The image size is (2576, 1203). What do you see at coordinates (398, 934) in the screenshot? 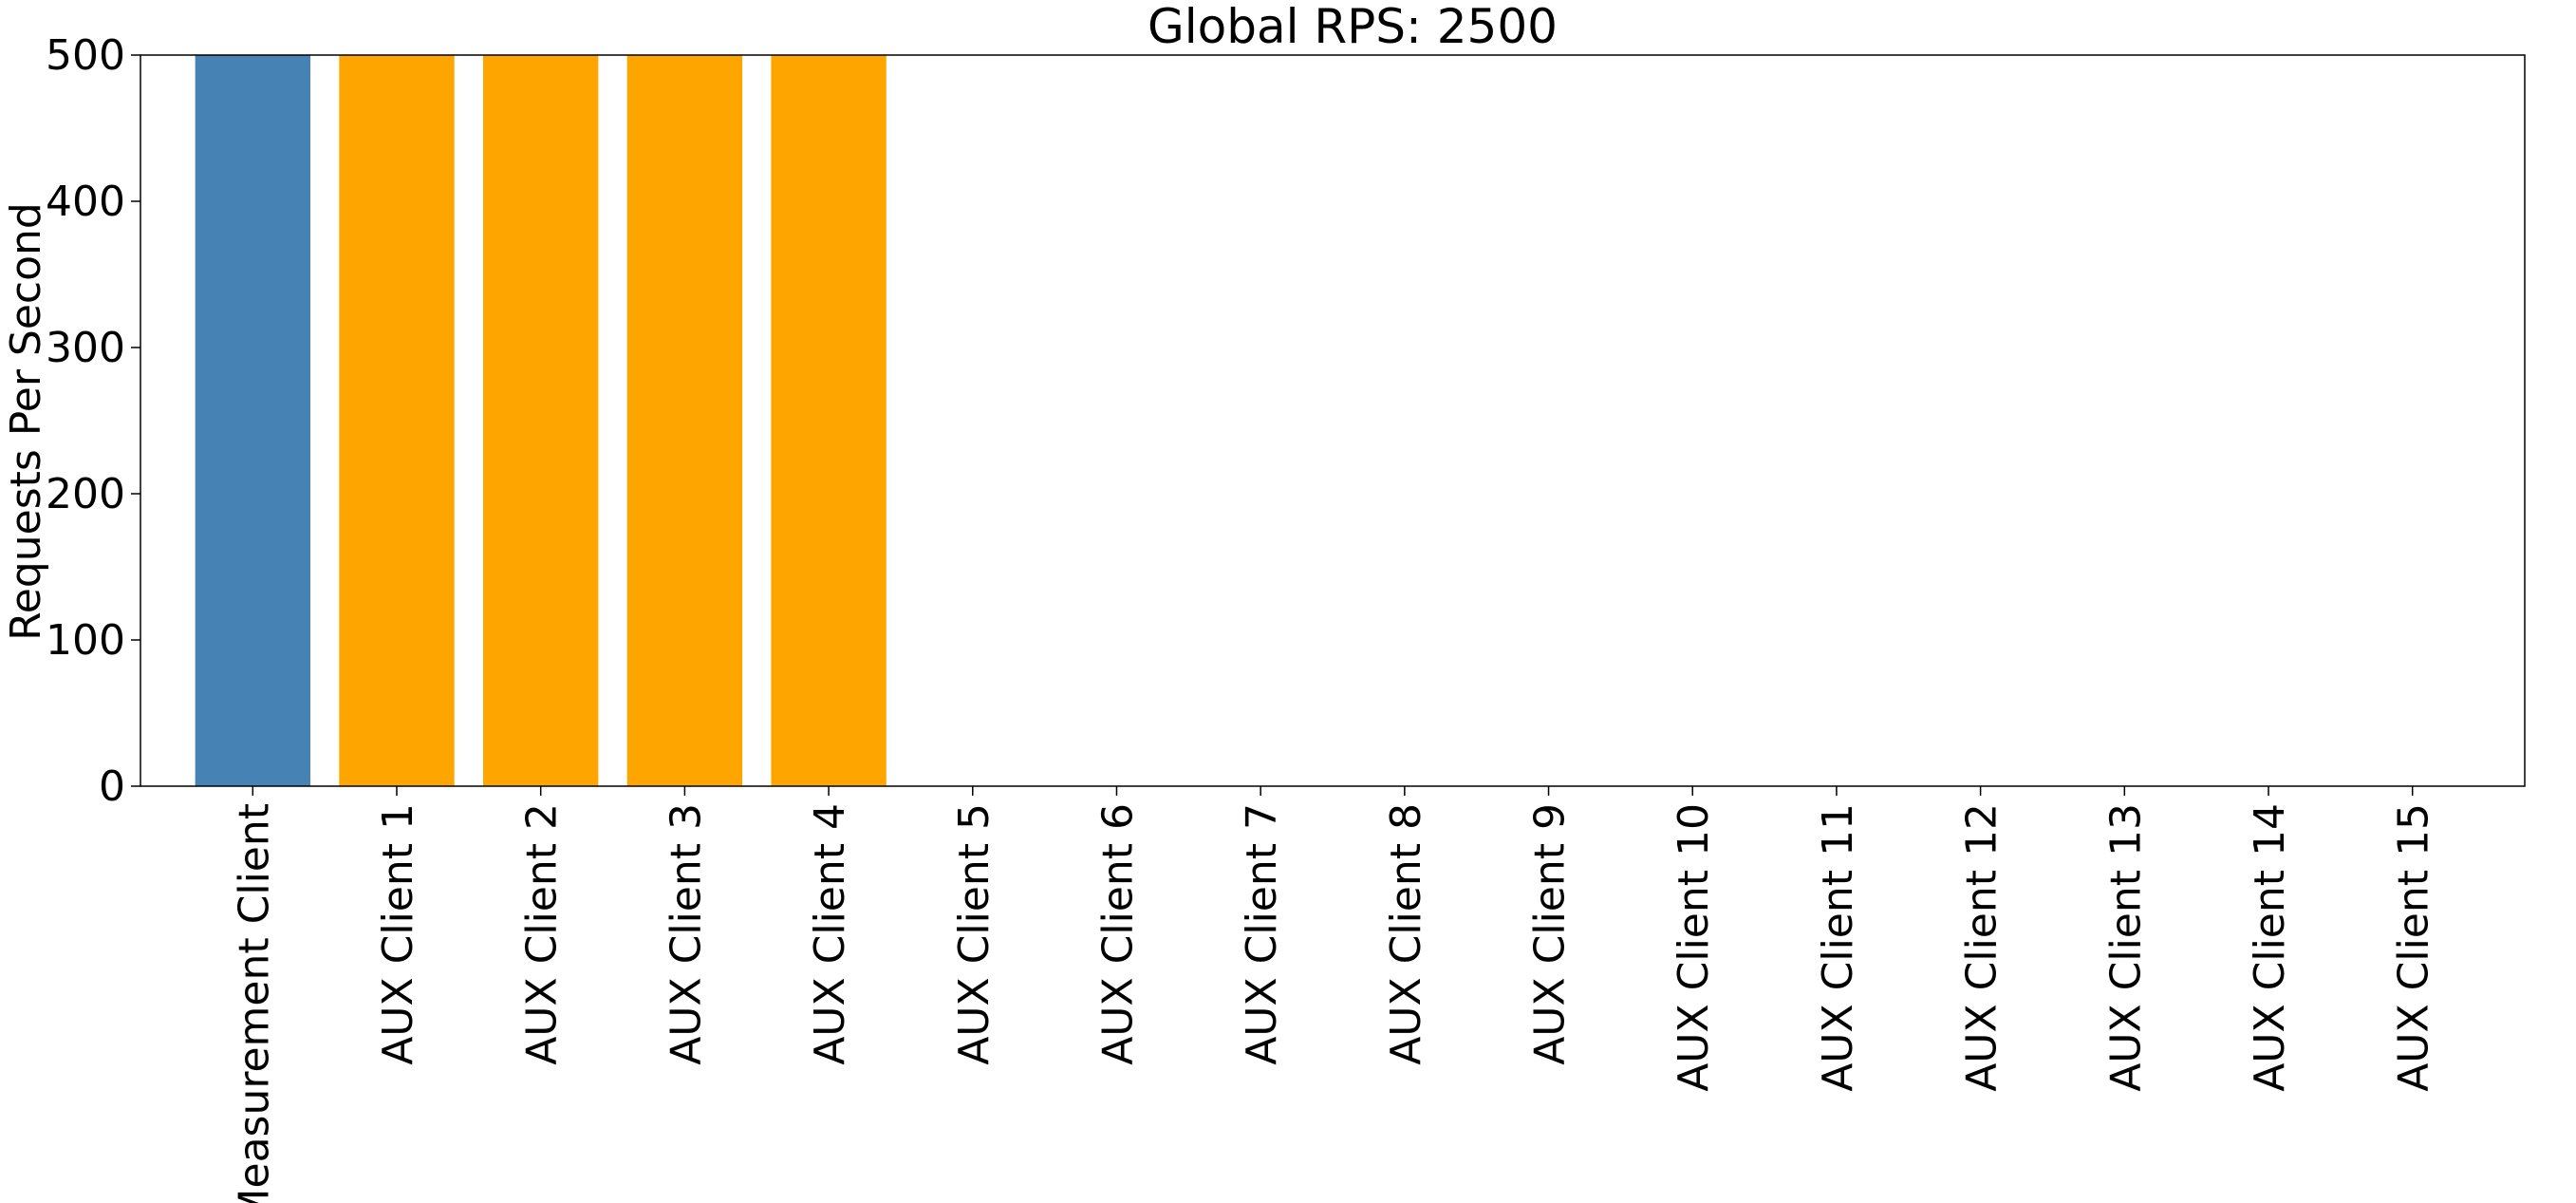
I see `x-tick-label: AUX Client 1` at bounding box center [398, 934].